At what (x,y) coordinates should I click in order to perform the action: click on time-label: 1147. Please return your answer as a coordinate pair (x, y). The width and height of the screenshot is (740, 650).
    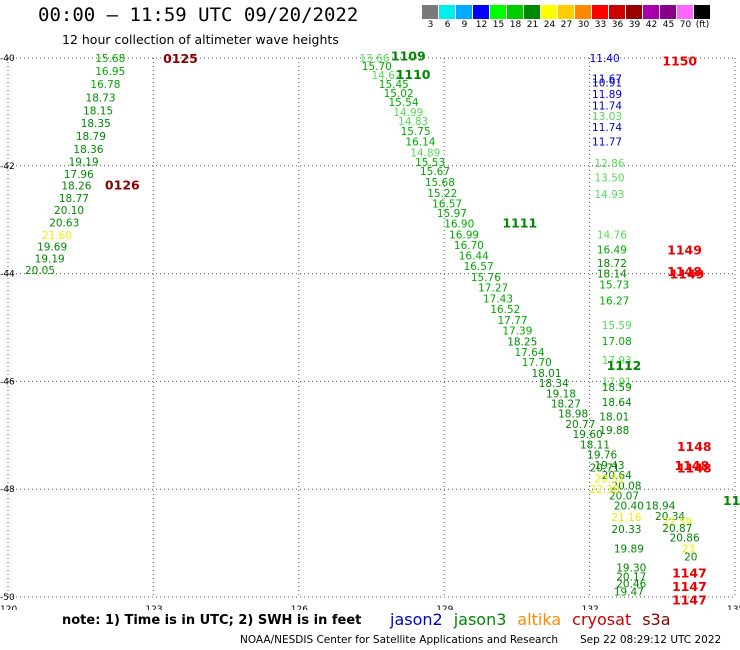
    Looking at the image, I should click on (689, 600).